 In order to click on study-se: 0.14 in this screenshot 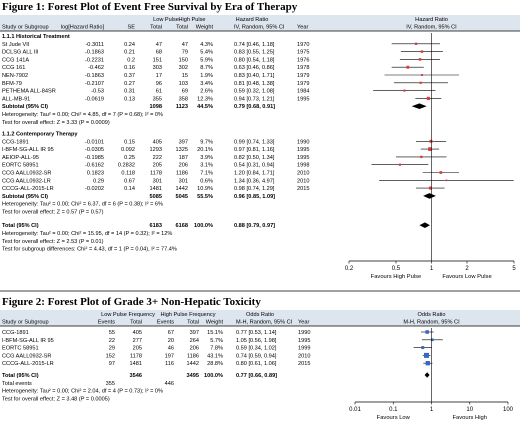, I will do `click(129, 189)`.